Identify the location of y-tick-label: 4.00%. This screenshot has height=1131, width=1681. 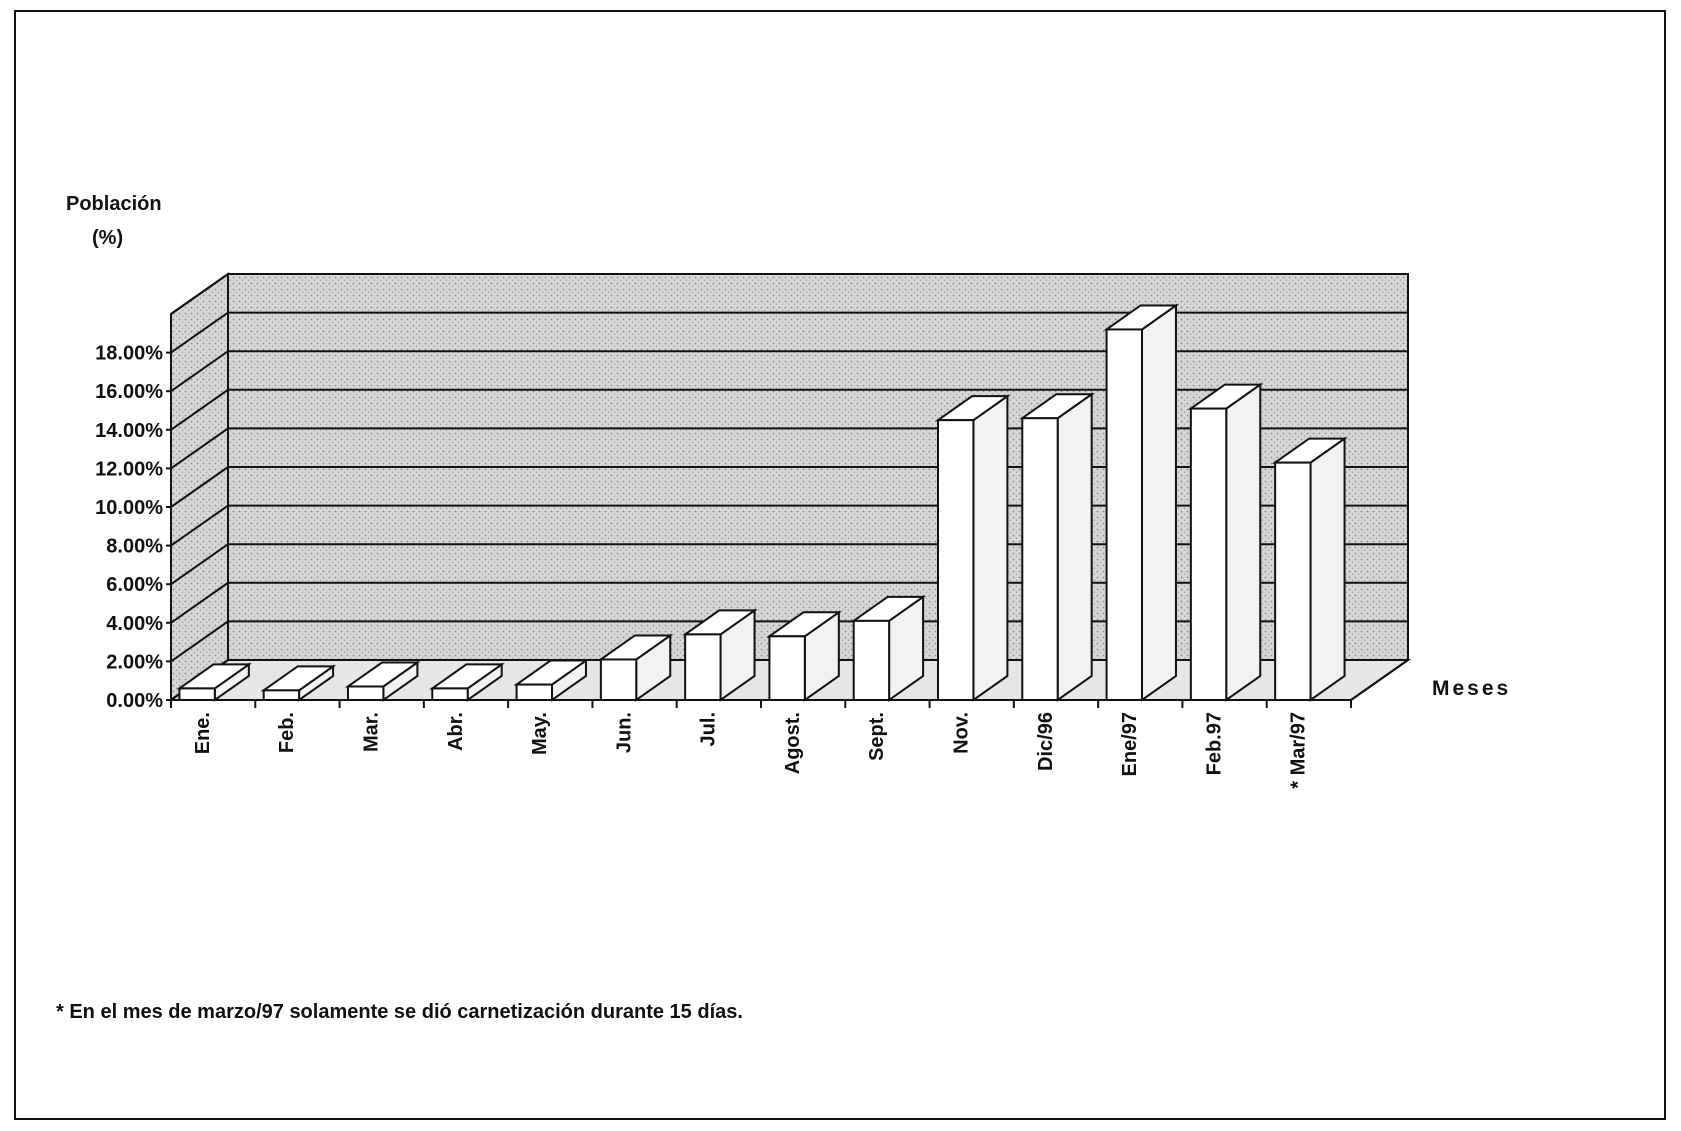
(134, 624).